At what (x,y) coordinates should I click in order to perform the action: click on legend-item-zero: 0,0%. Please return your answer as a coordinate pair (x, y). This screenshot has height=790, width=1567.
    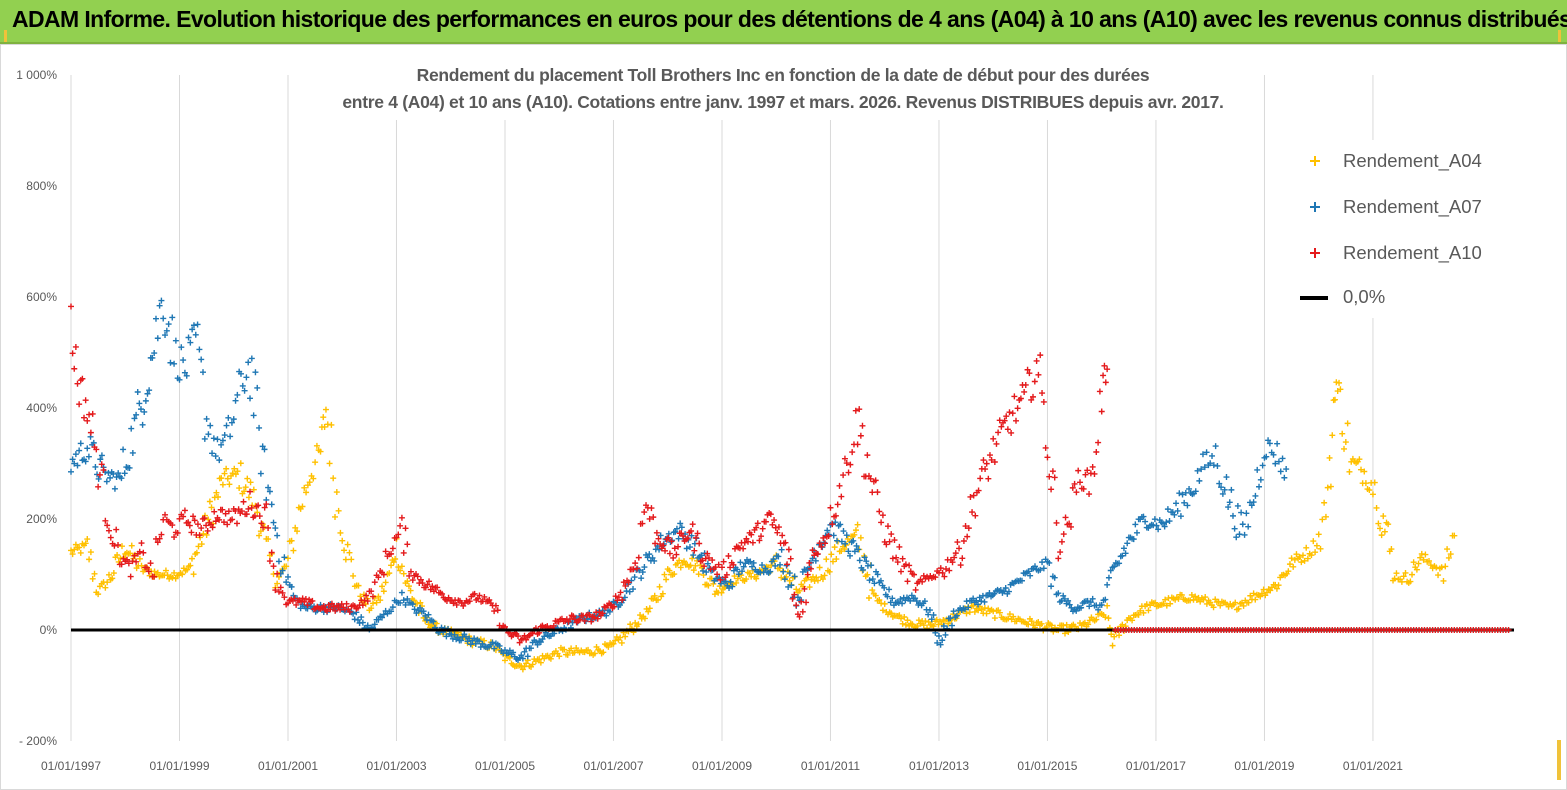
    Looking at the image, I should click on (1397, 297).